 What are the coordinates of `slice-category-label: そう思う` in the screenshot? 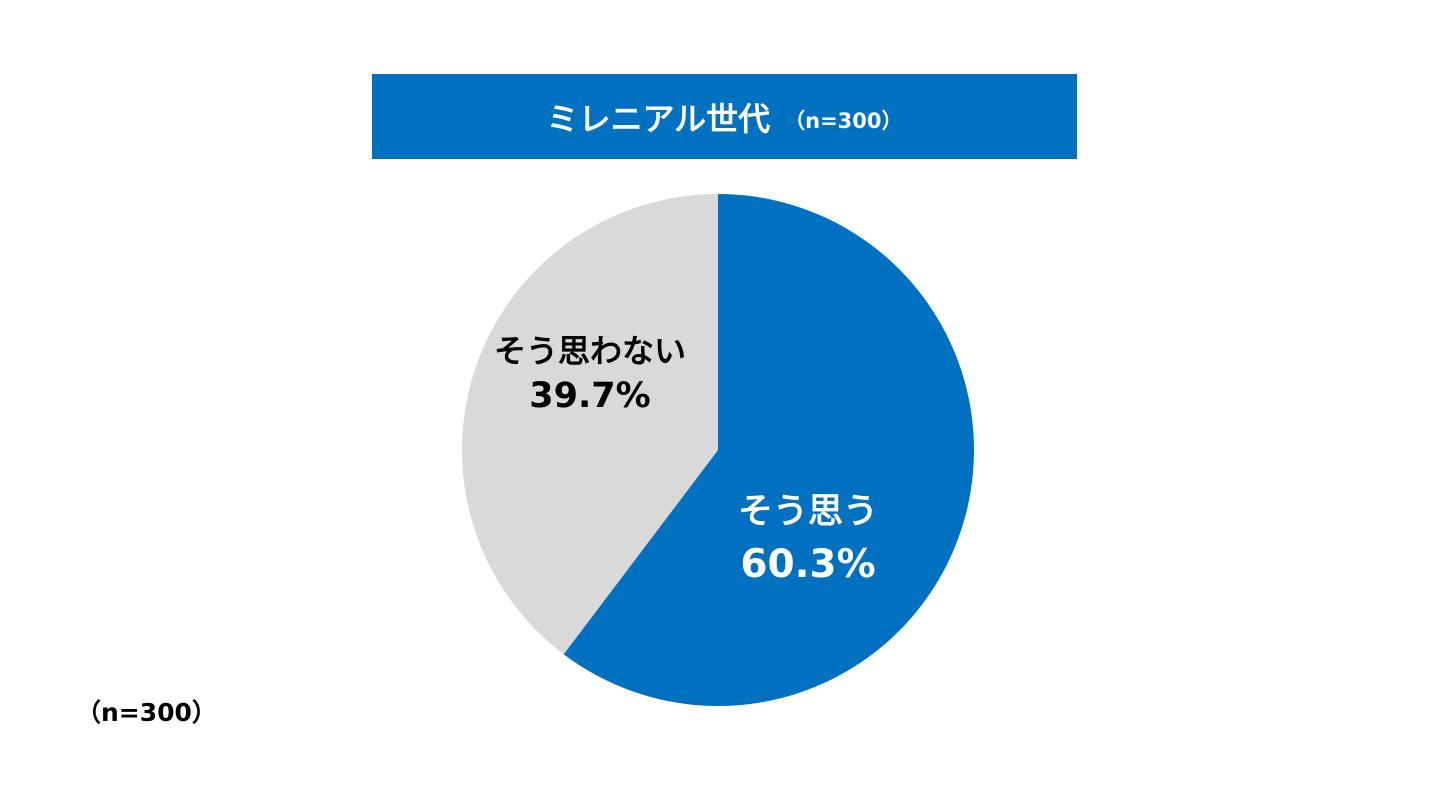 It's located at (808, 512).